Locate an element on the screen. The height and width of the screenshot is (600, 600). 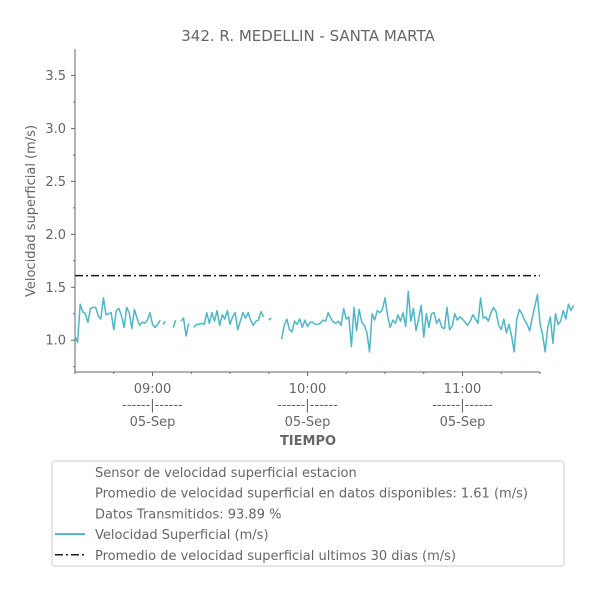
y-axis-label: Velocidad superficial (m/s) is located at coordinates (31, 211).